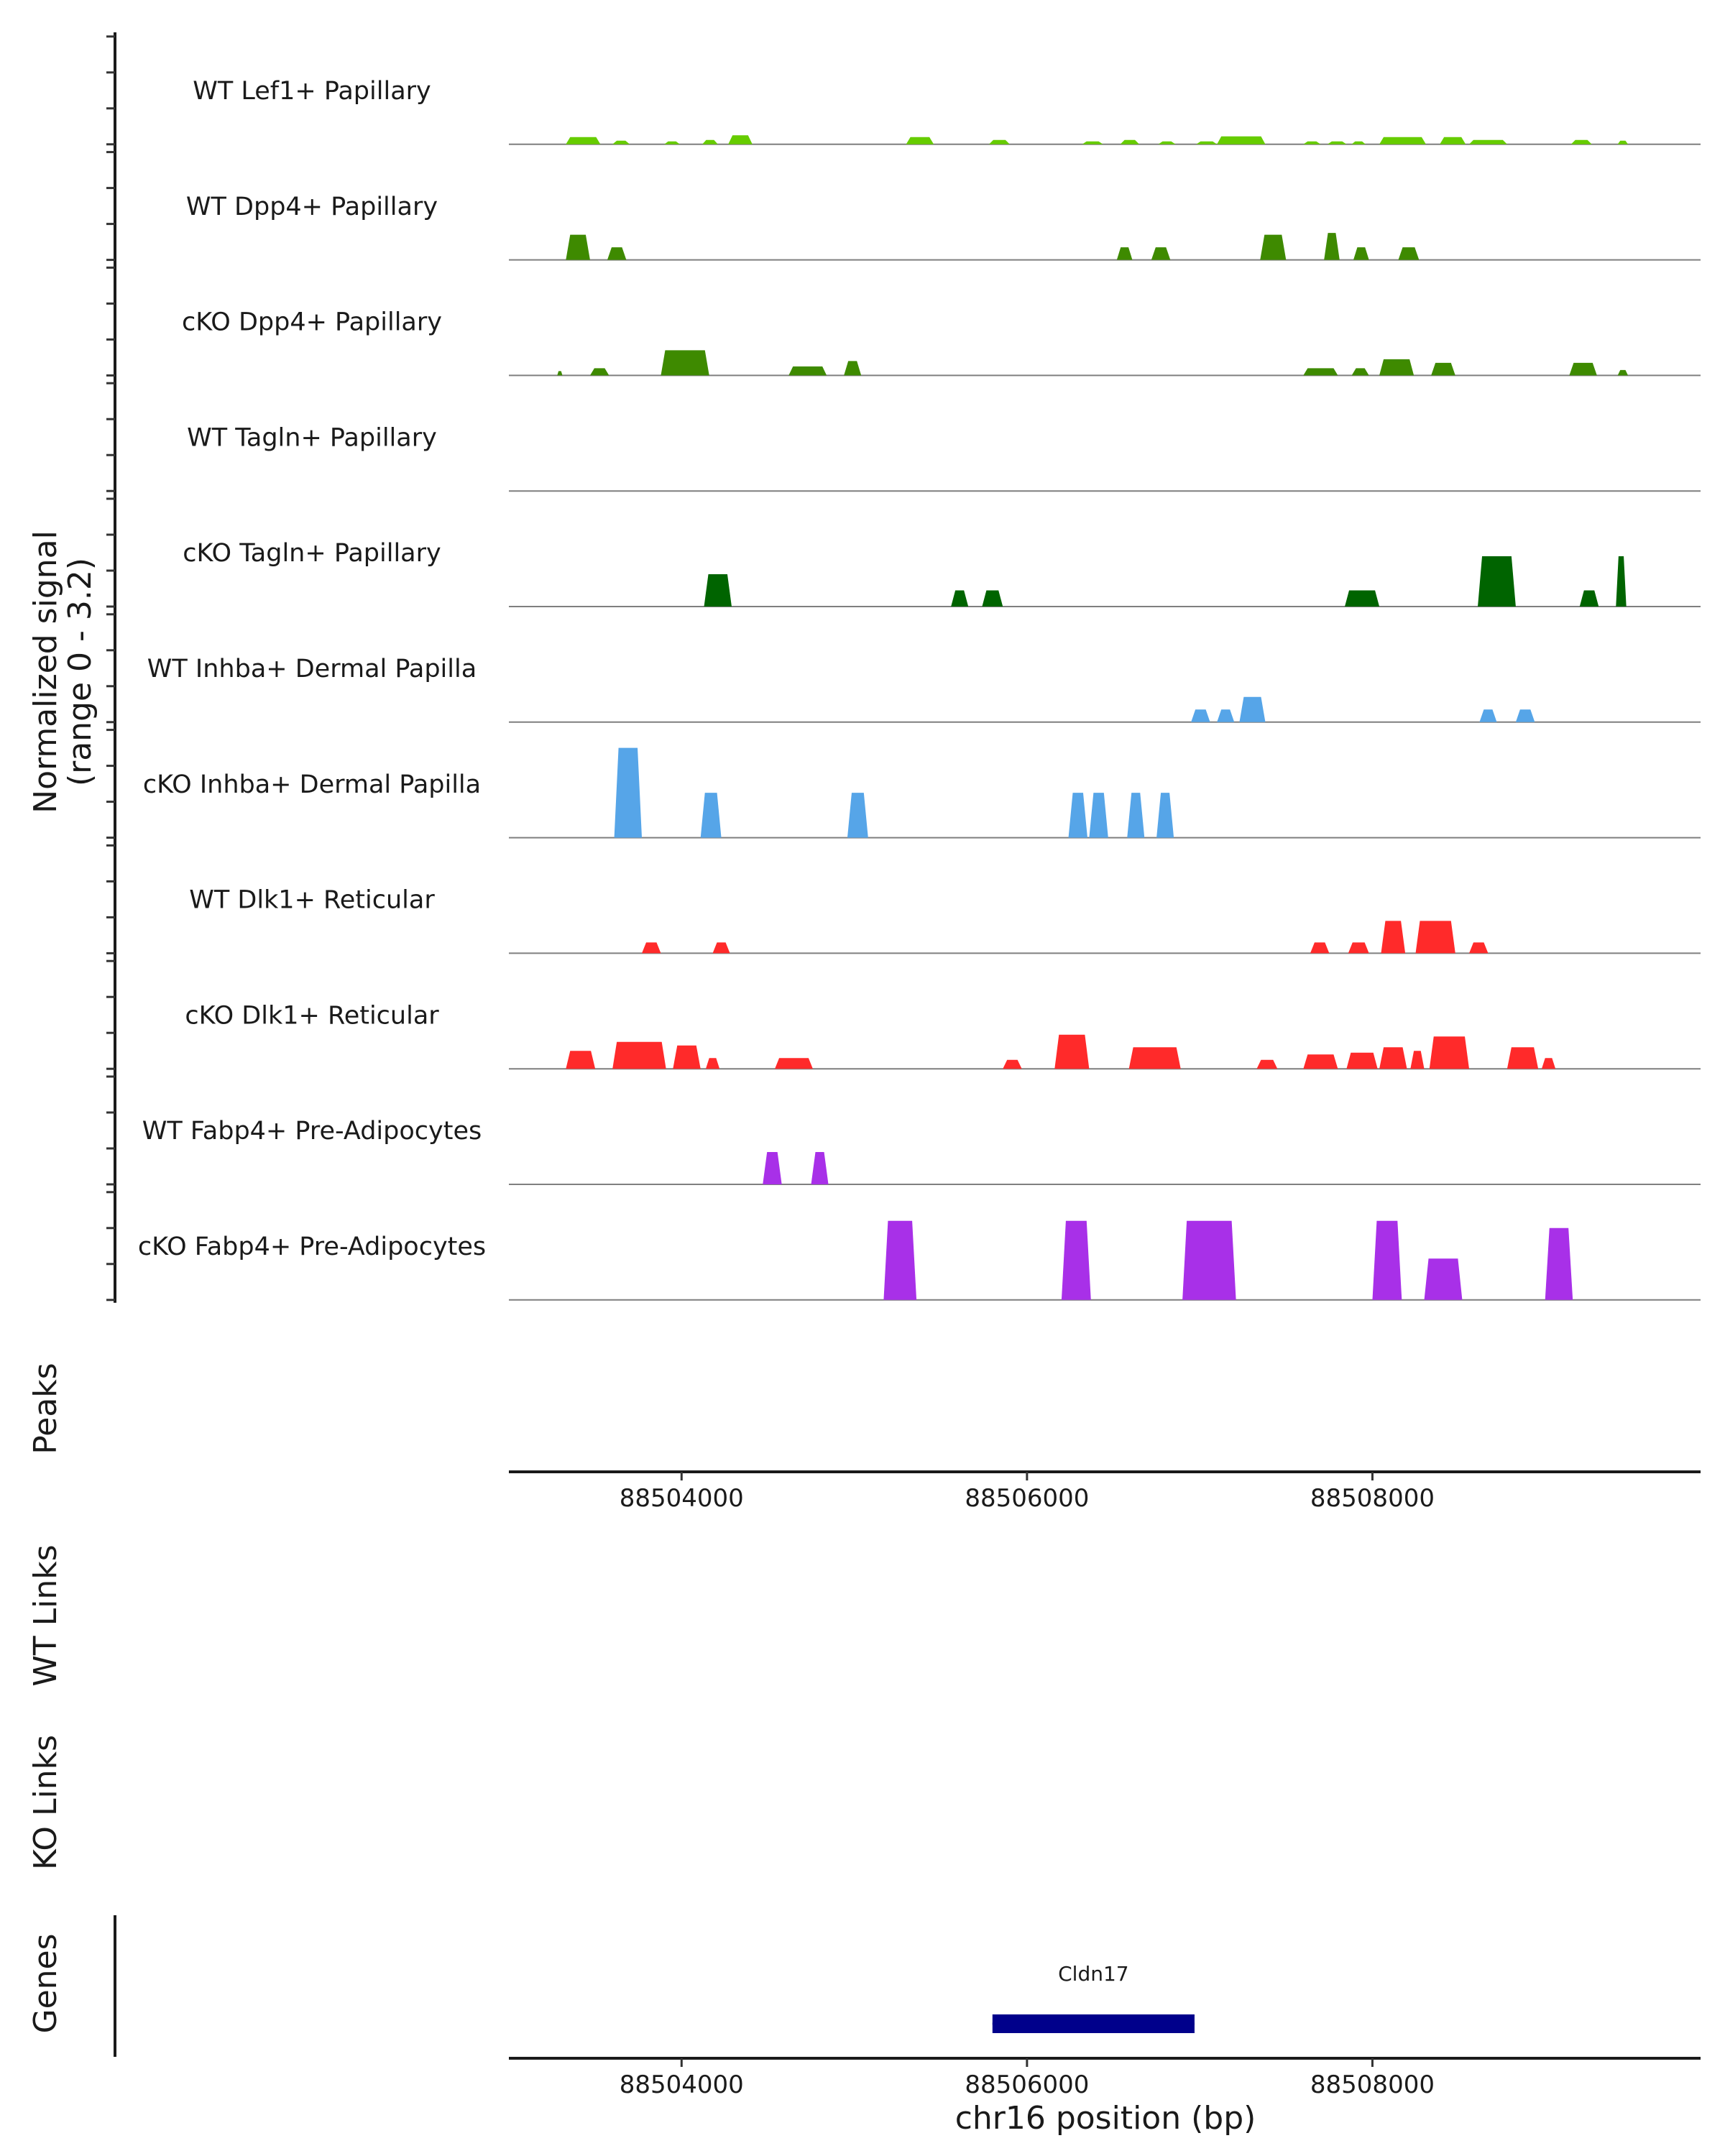 Image resolution: width=1725 pixels, height=2156 pixels. I want to click on track-label: cKO Fabp4+ Pre-Adipocytes, so click(312, 1247).